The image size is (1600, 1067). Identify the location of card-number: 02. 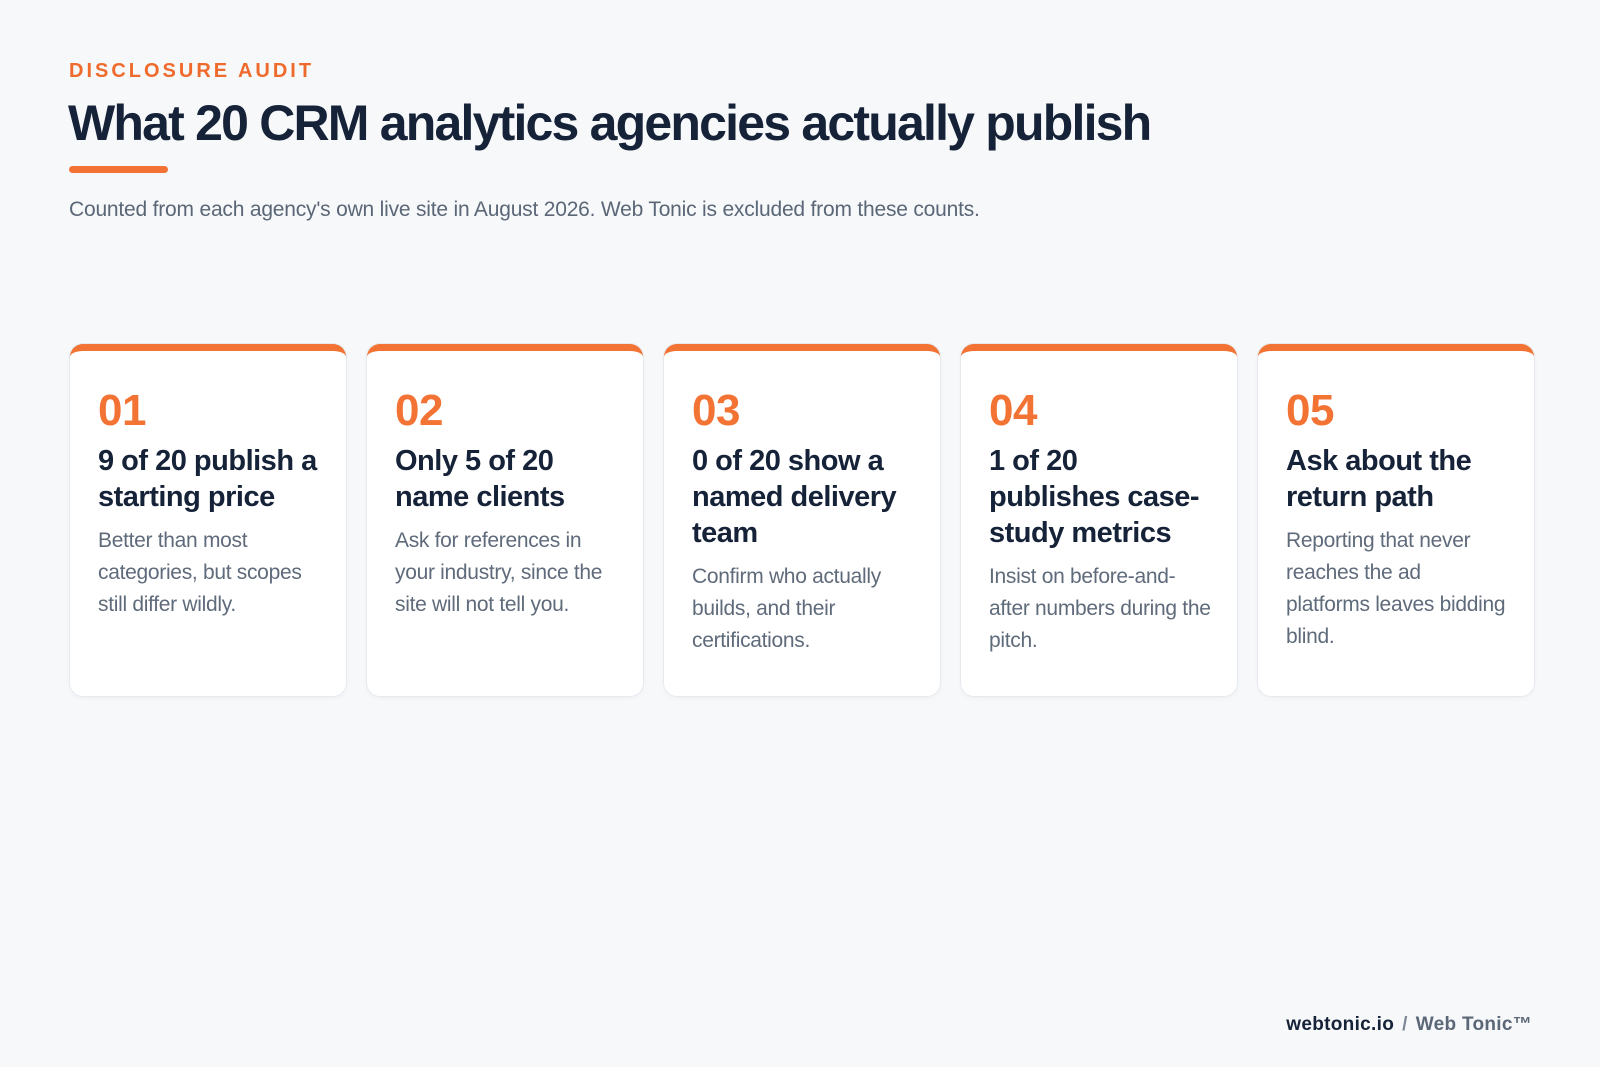
(419, 410).